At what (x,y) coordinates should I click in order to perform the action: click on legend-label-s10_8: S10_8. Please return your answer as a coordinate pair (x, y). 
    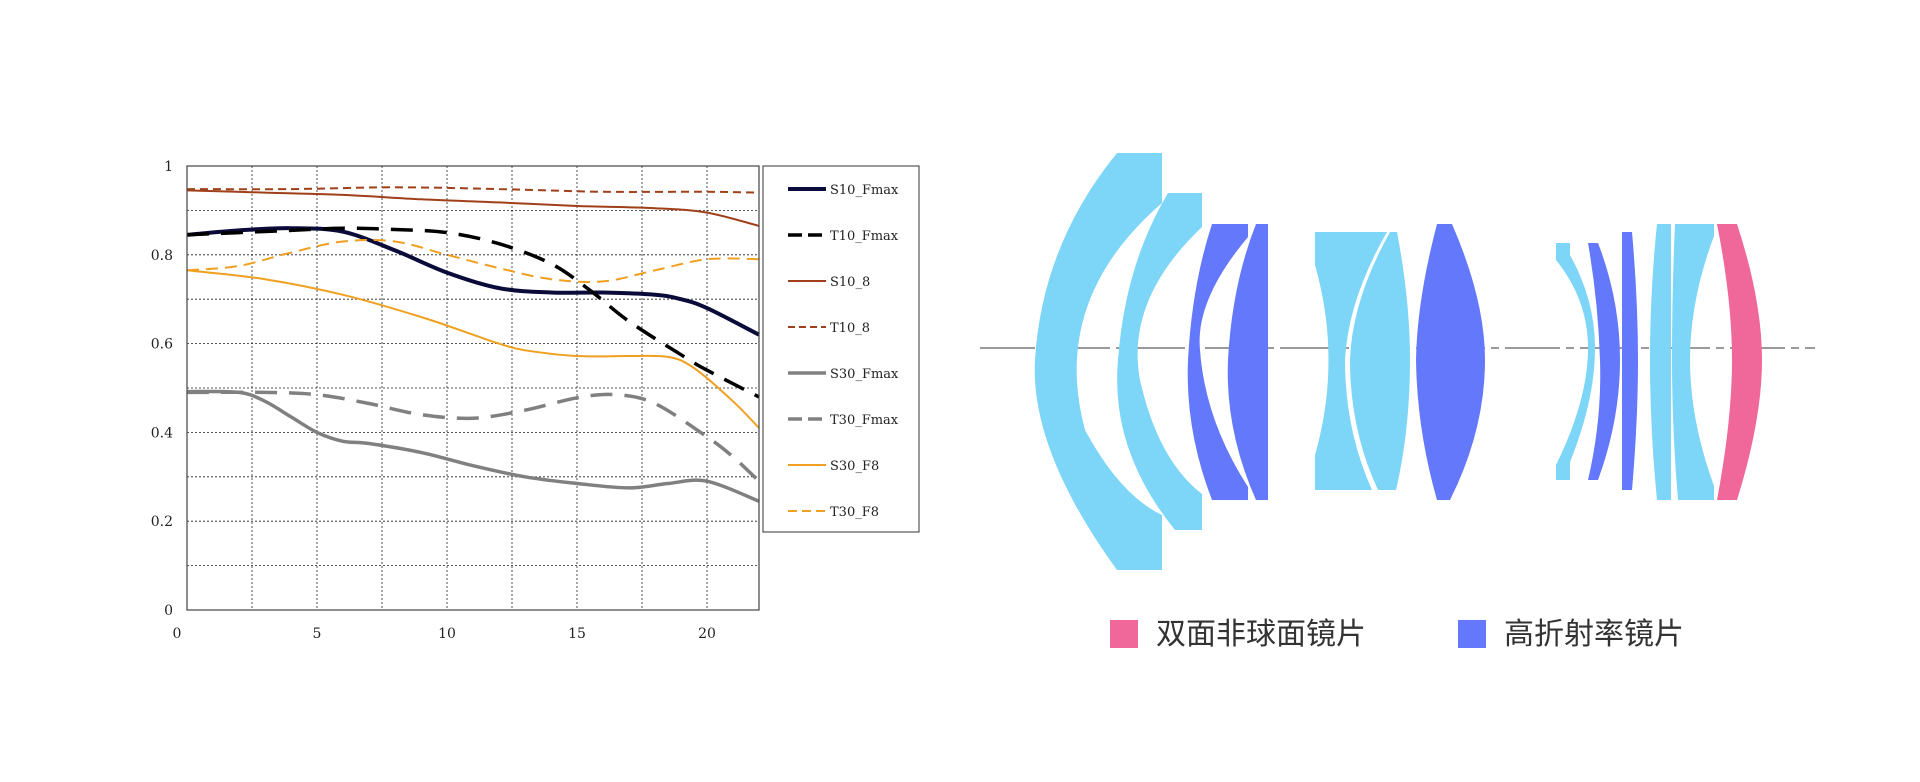
    Looking at the image, I should click on (850, 282).